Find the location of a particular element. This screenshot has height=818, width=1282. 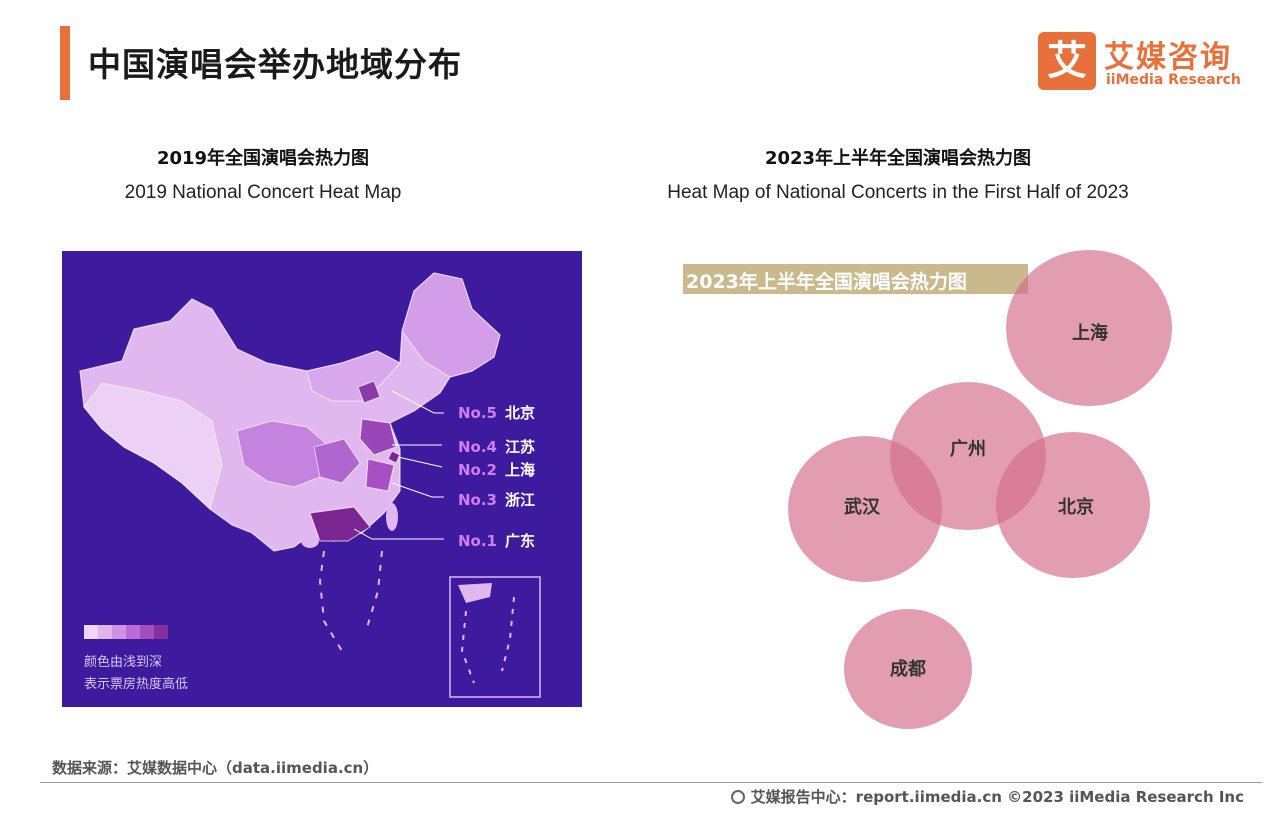

left-caption-cn: 2019年全国演唱会热力图 is located at coordinates (263, 158).